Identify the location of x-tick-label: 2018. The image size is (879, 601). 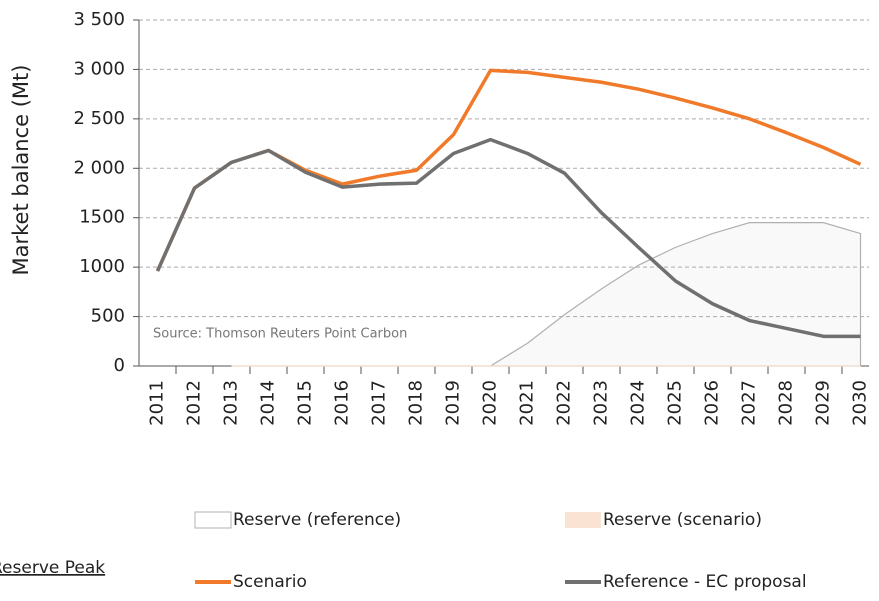
(416, 403).